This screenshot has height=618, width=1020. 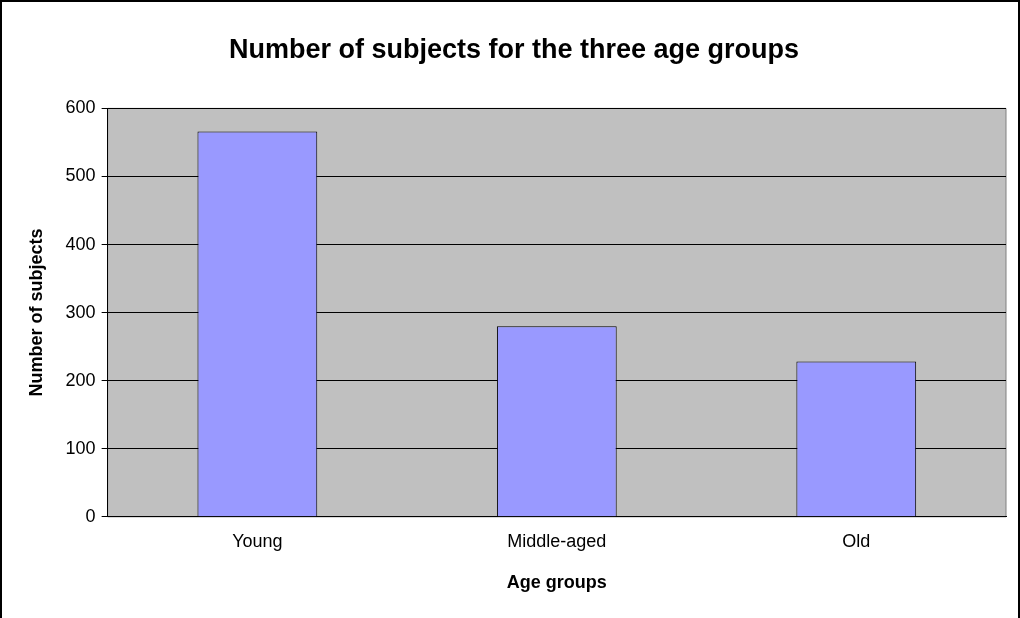 What do you see at coordinates (80, 447) in the screenshot?
I see `y-tick-label: 100` at bounding box center [80, 447].